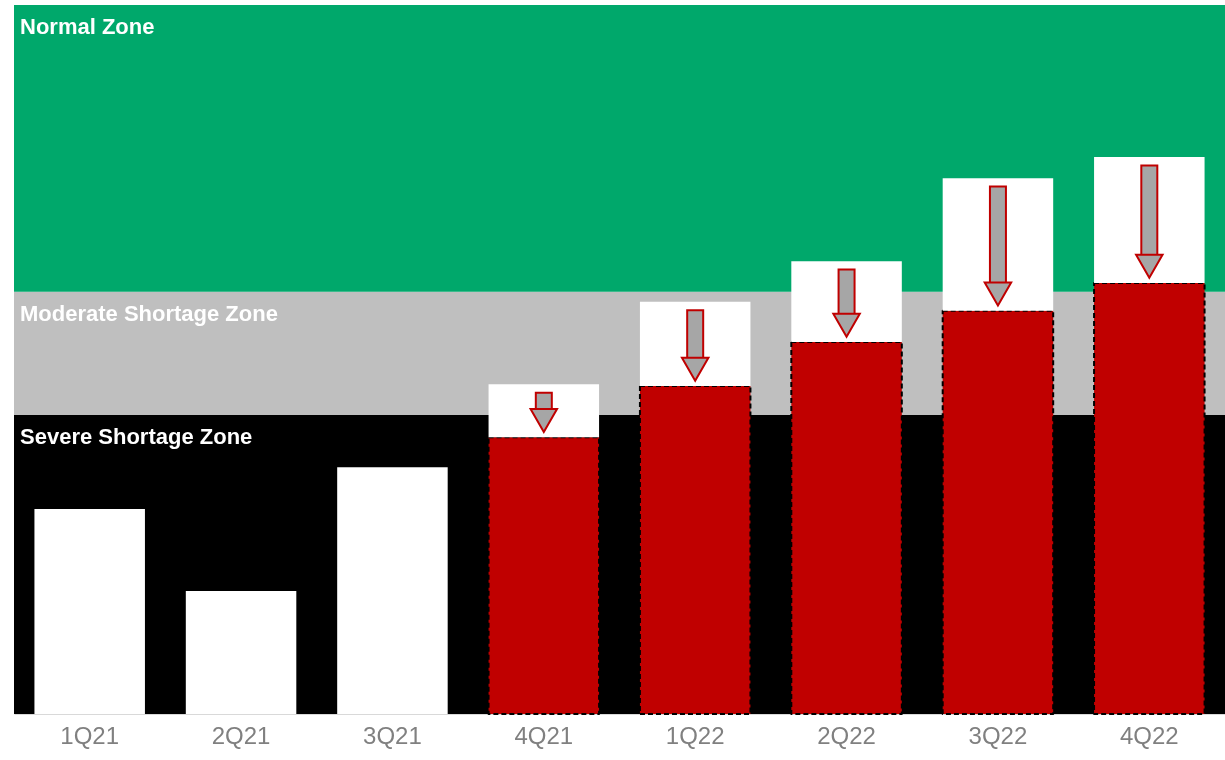 The height and width of the screenshot is (760, 1225). I want to click on x-tick-label: 2Q21, so click(241, 735).